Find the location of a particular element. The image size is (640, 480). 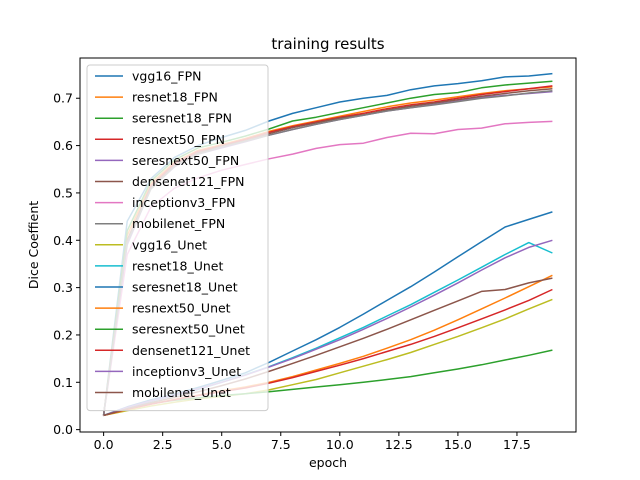

legend-label: resnet18_FPN is located at coordinates (175, 97).